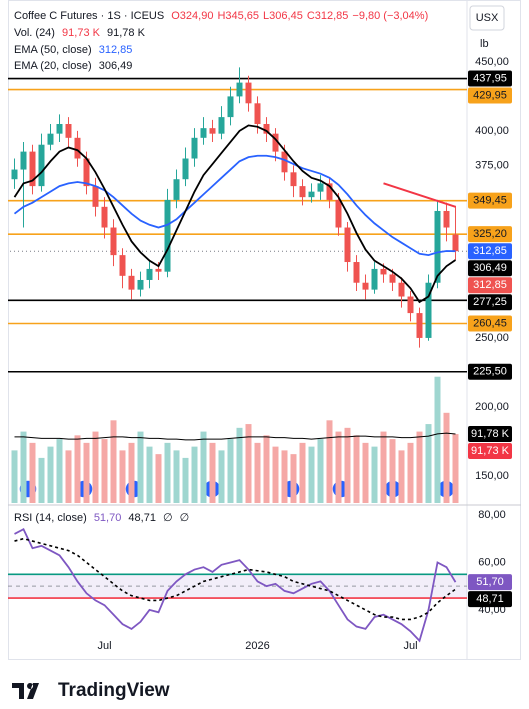  I want to click on axis-label: 349,45, so click(490, 201).